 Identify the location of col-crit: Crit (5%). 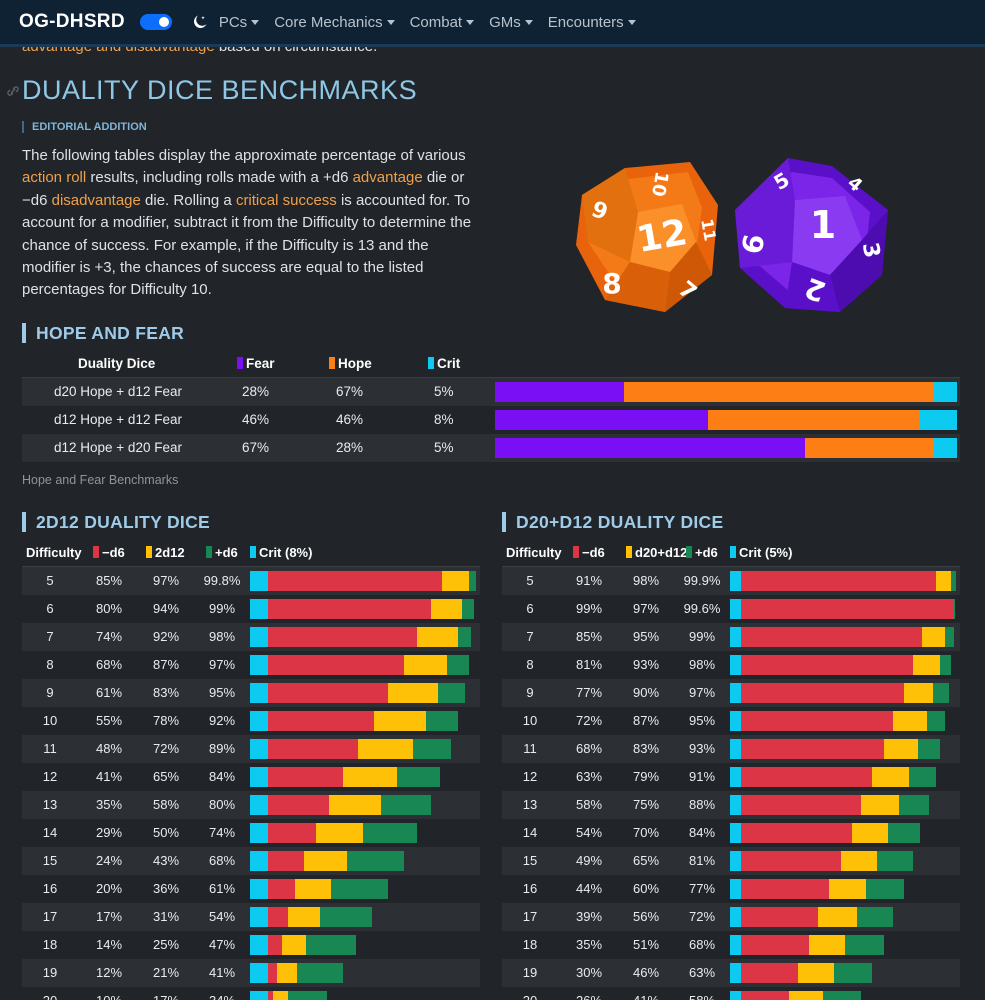
(761, 553).